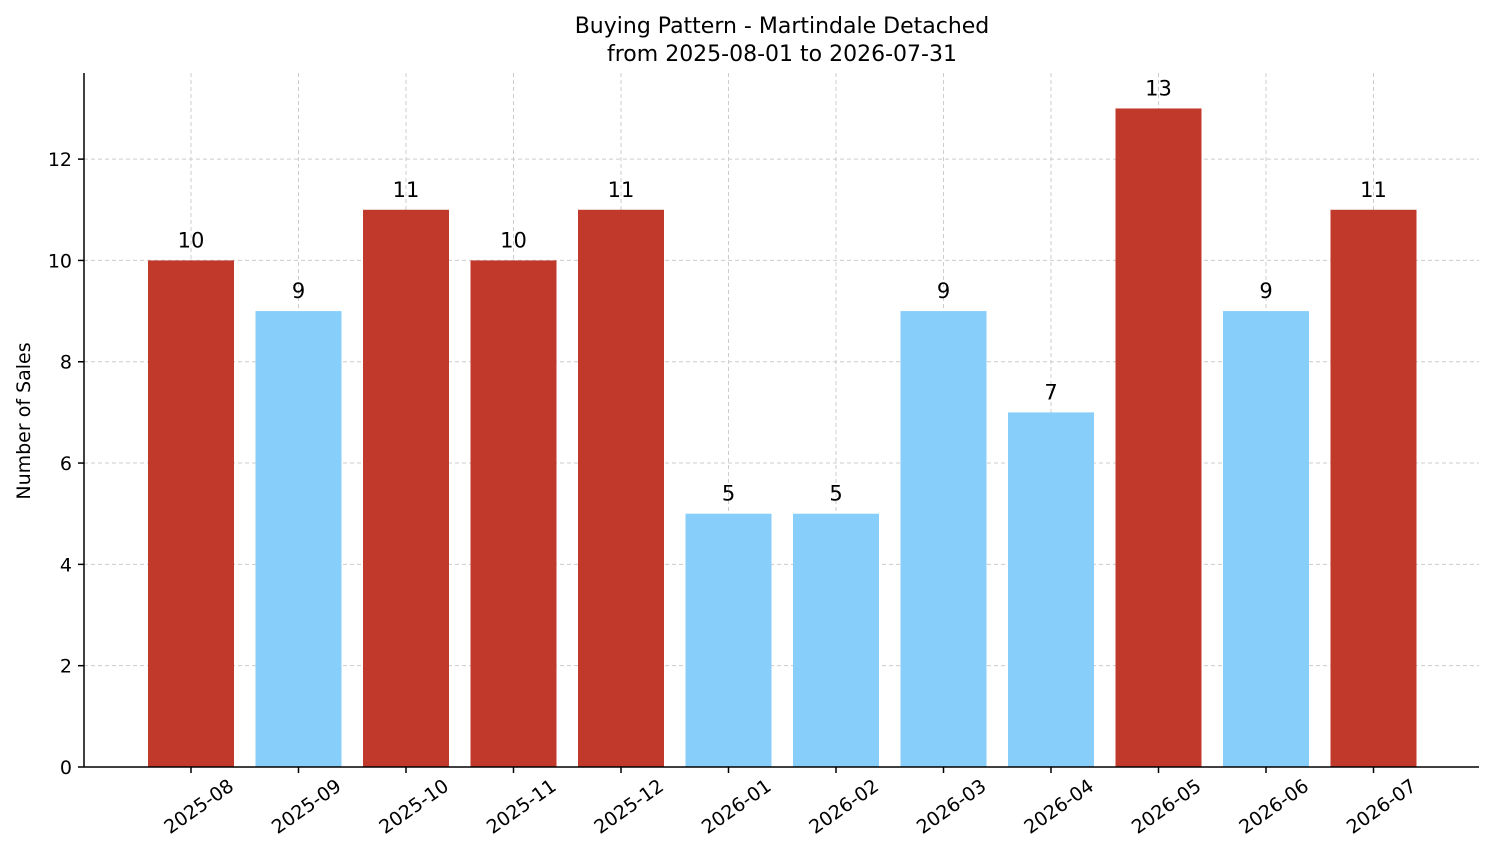 The image size is (1494, 863). Describe the element at coordinates (60, 261) in the screenshot. I see `y-tick-label: 10` at that location.